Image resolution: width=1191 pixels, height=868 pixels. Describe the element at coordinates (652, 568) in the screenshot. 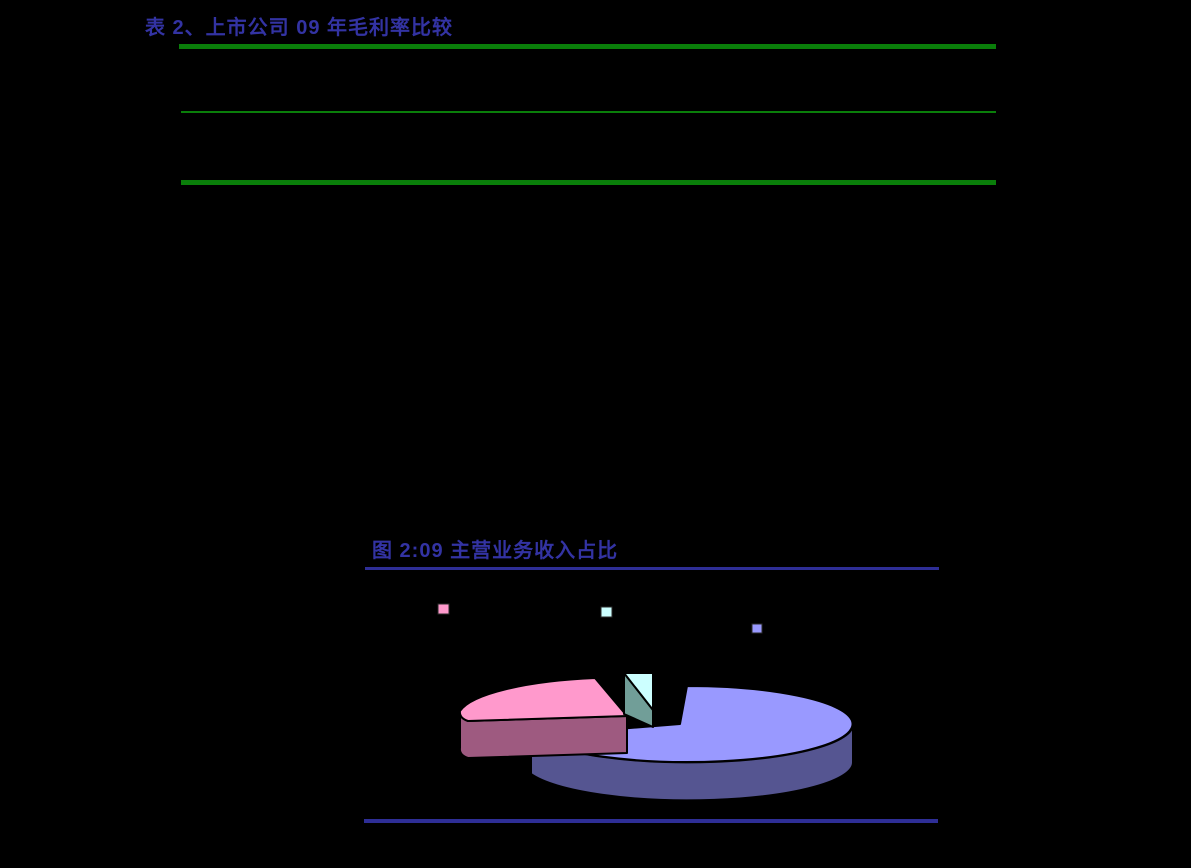

I see `figure-caption-rule` at that location.